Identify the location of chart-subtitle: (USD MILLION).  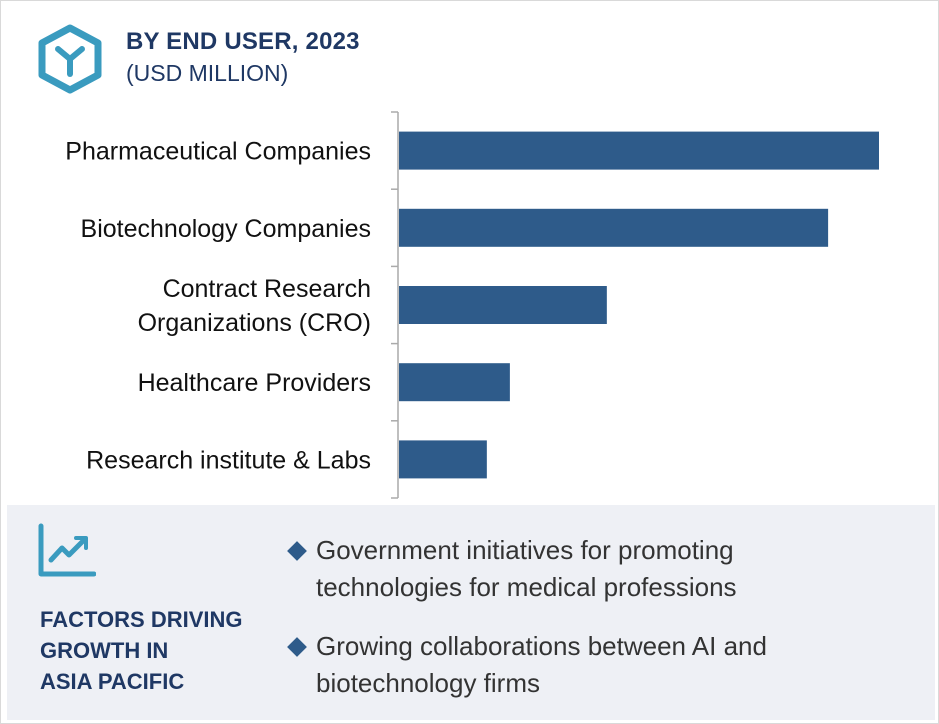
(207, 73).